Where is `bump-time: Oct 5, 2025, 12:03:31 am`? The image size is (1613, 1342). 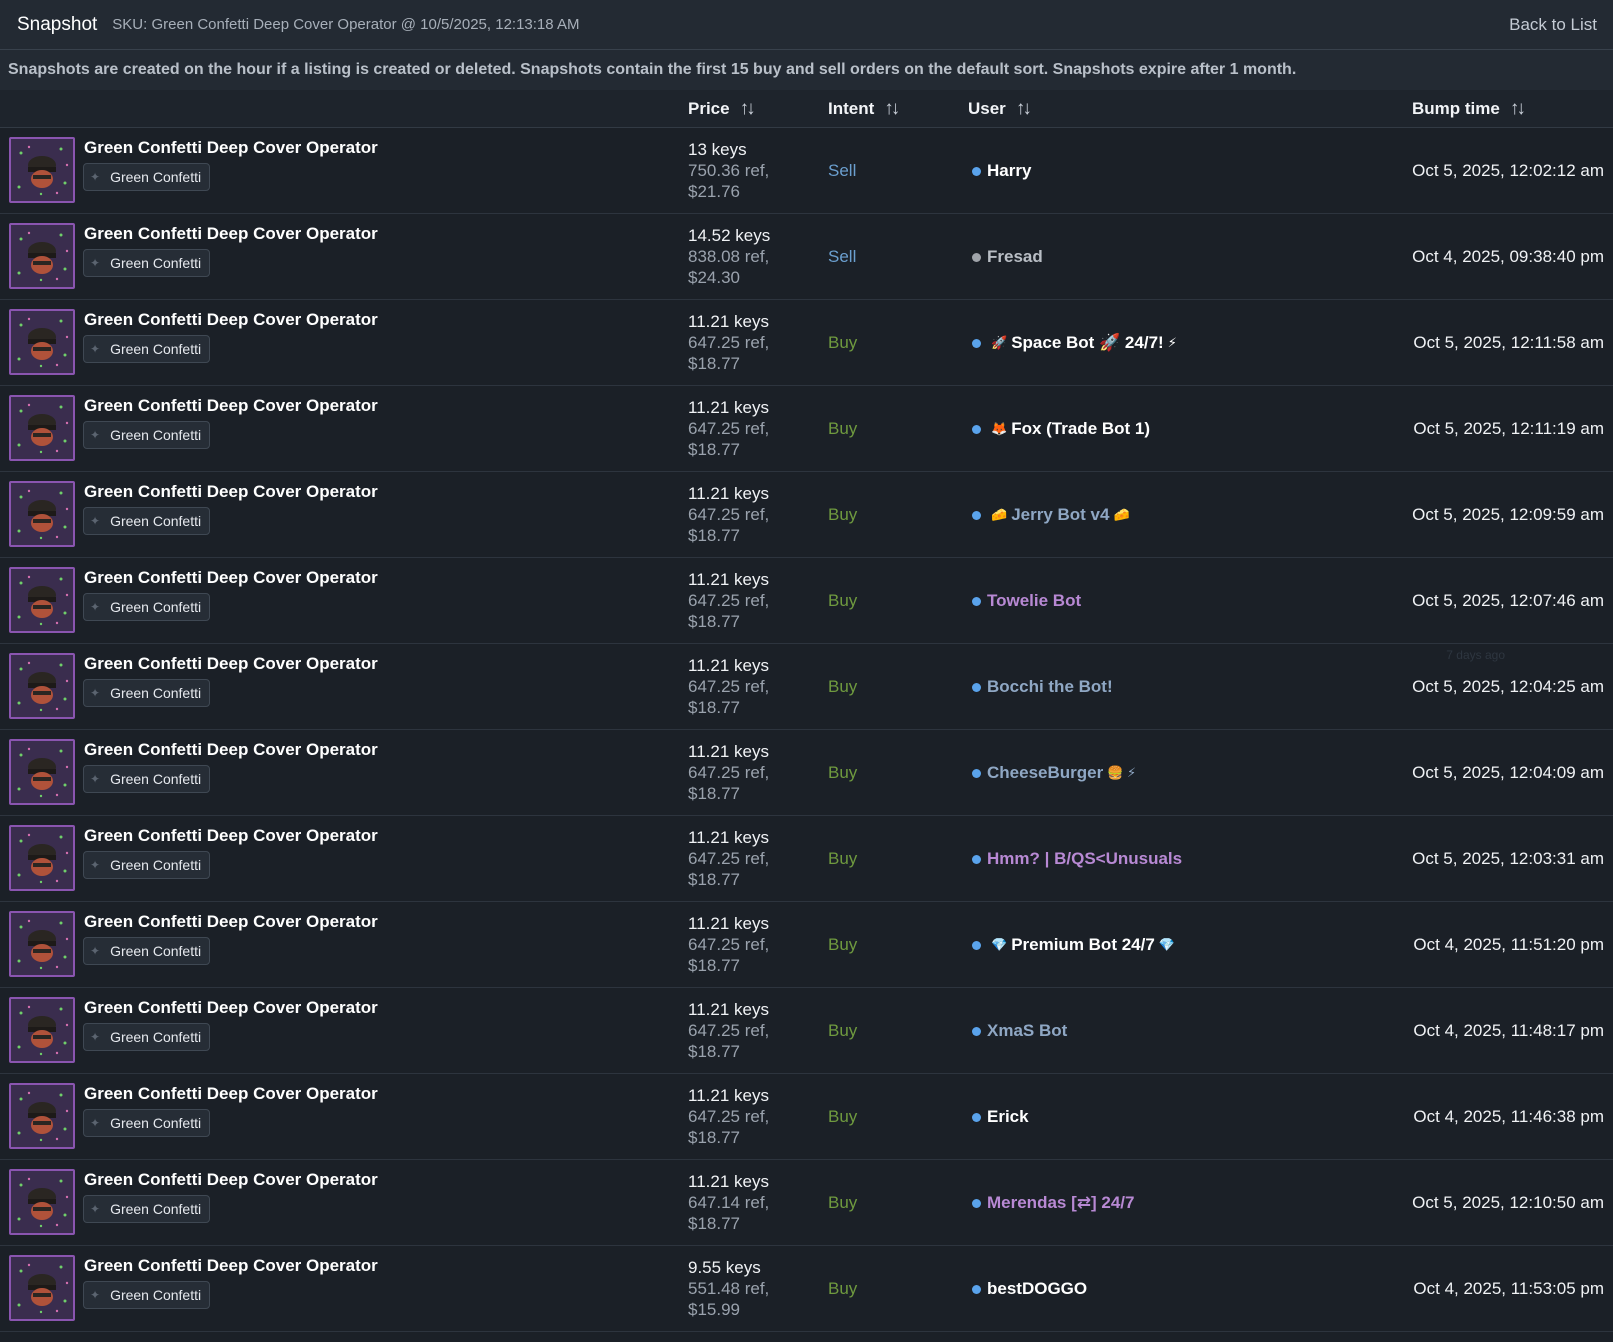 bump-time: Oct 5, 2025, 12:03:31 am is located at coordinates (1508, 858).